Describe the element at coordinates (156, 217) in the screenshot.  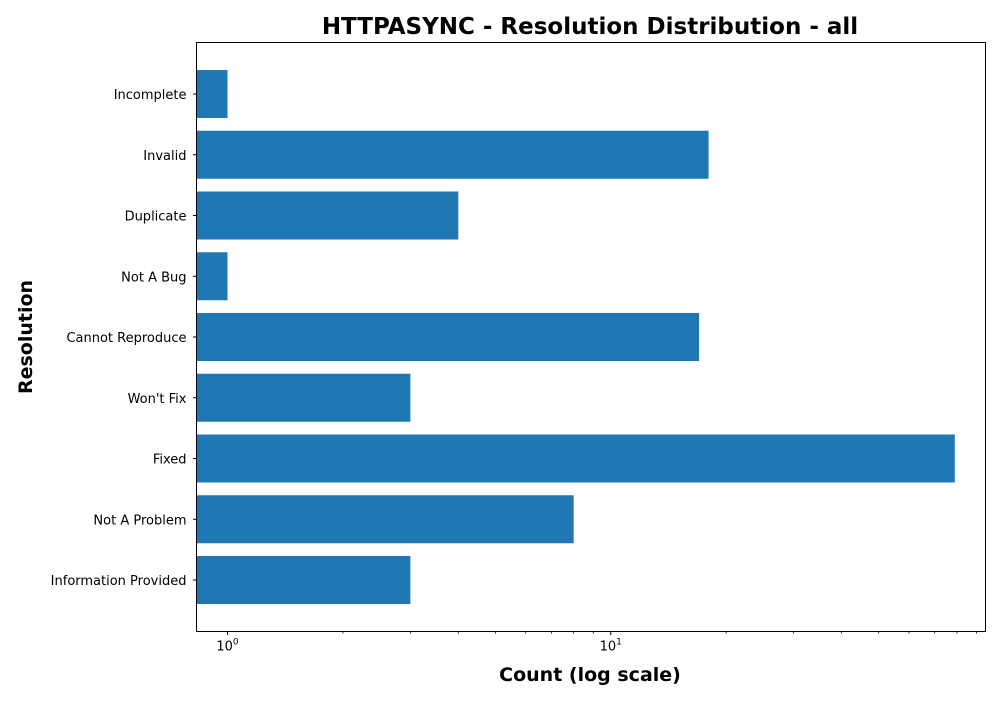
I see `y-tick-label: Duplicate` at that location.